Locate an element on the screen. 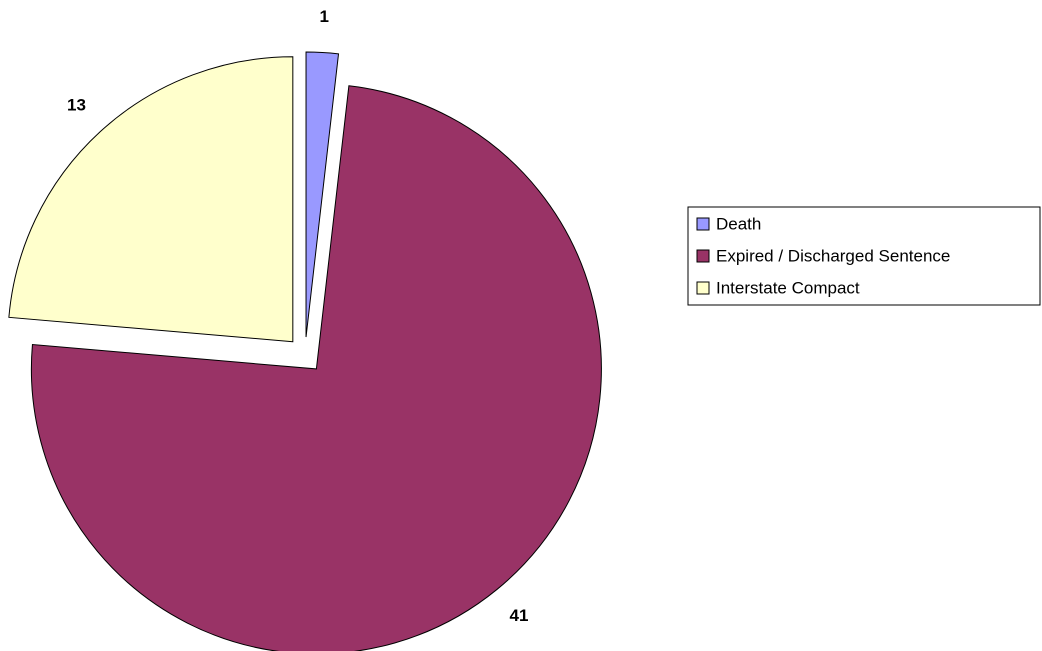  data-label: 13 is located at coordinates (76, 104).